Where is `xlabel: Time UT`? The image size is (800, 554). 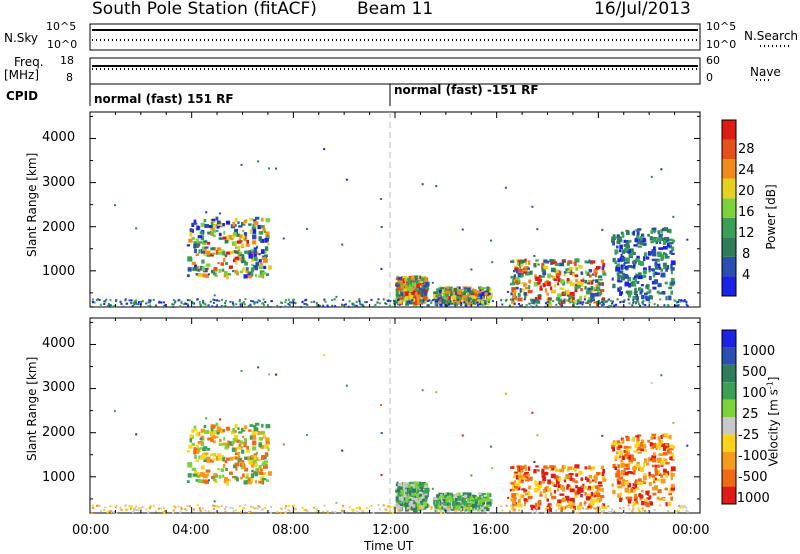 xlabel: Time UT is located at coordinates (389, 546).